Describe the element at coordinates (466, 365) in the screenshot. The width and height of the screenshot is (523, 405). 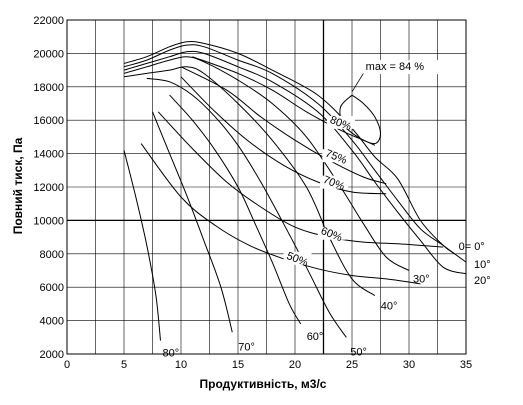
I see `x-tick-label: 35` at that location.